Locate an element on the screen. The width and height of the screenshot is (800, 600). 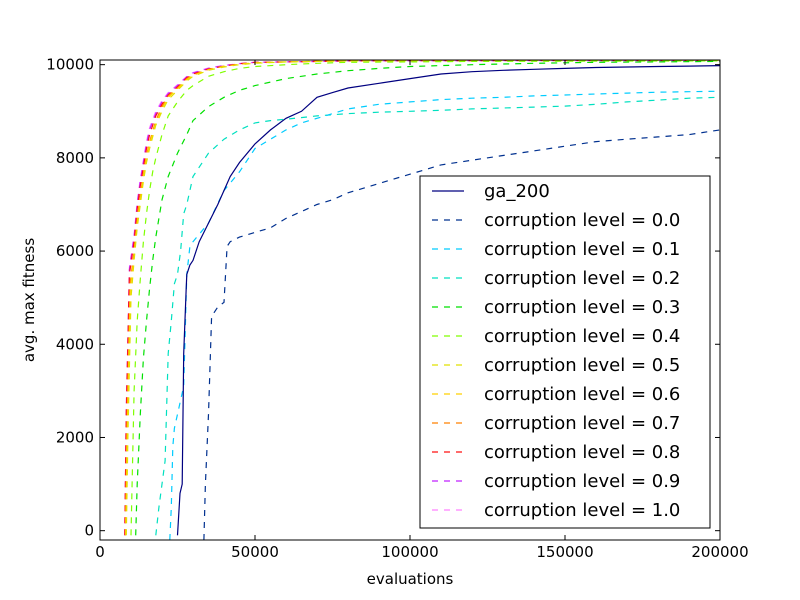
x-tick-label: 0 is located at coordinates (100, 552).